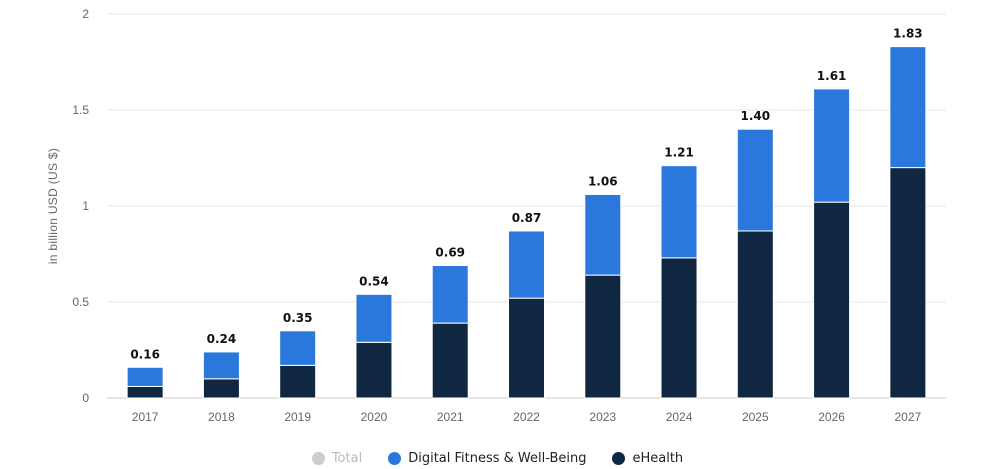 Image resolution: width=995 pixels, height=469 pixels. What do you see at coordinates (145, 417) in the screenshot?
I see `x-tick-label: 2017` at bounding box center [145, 417].